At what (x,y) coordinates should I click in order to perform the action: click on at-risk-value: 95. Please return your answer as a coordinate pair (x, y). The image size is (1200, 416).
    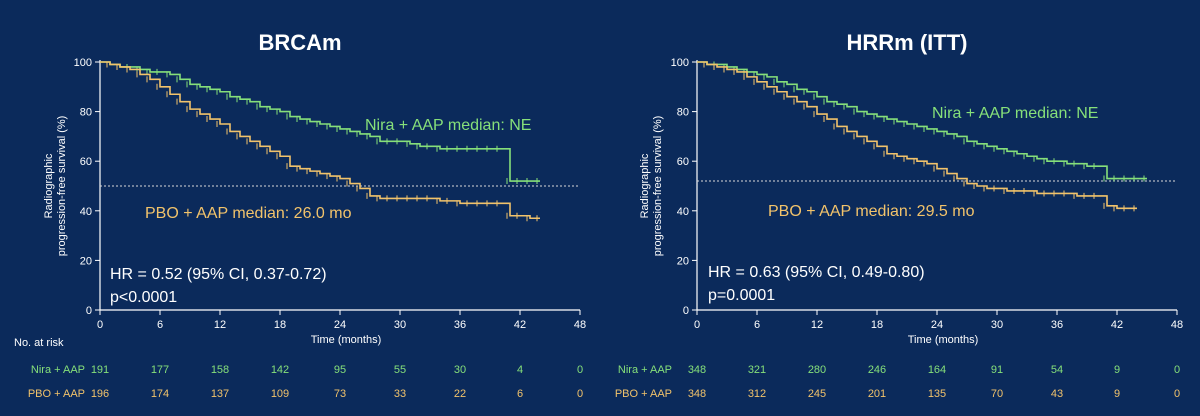
    Looking at the image, I should click on (340, 370).